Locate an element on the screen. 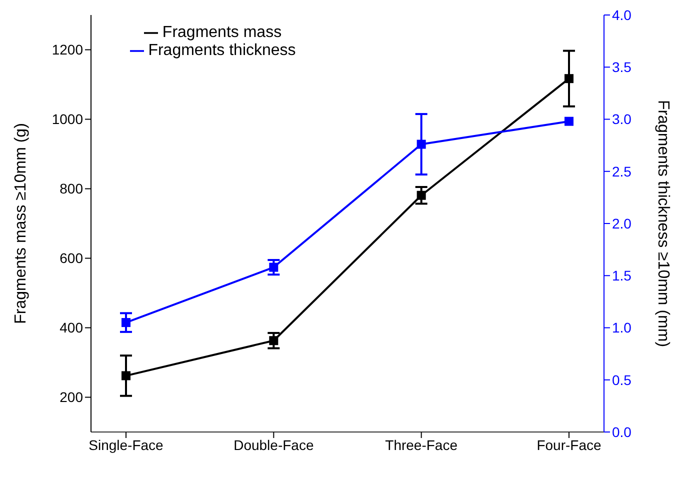  y2-tick-label: 1.5 is located at coordinates (622, 276).